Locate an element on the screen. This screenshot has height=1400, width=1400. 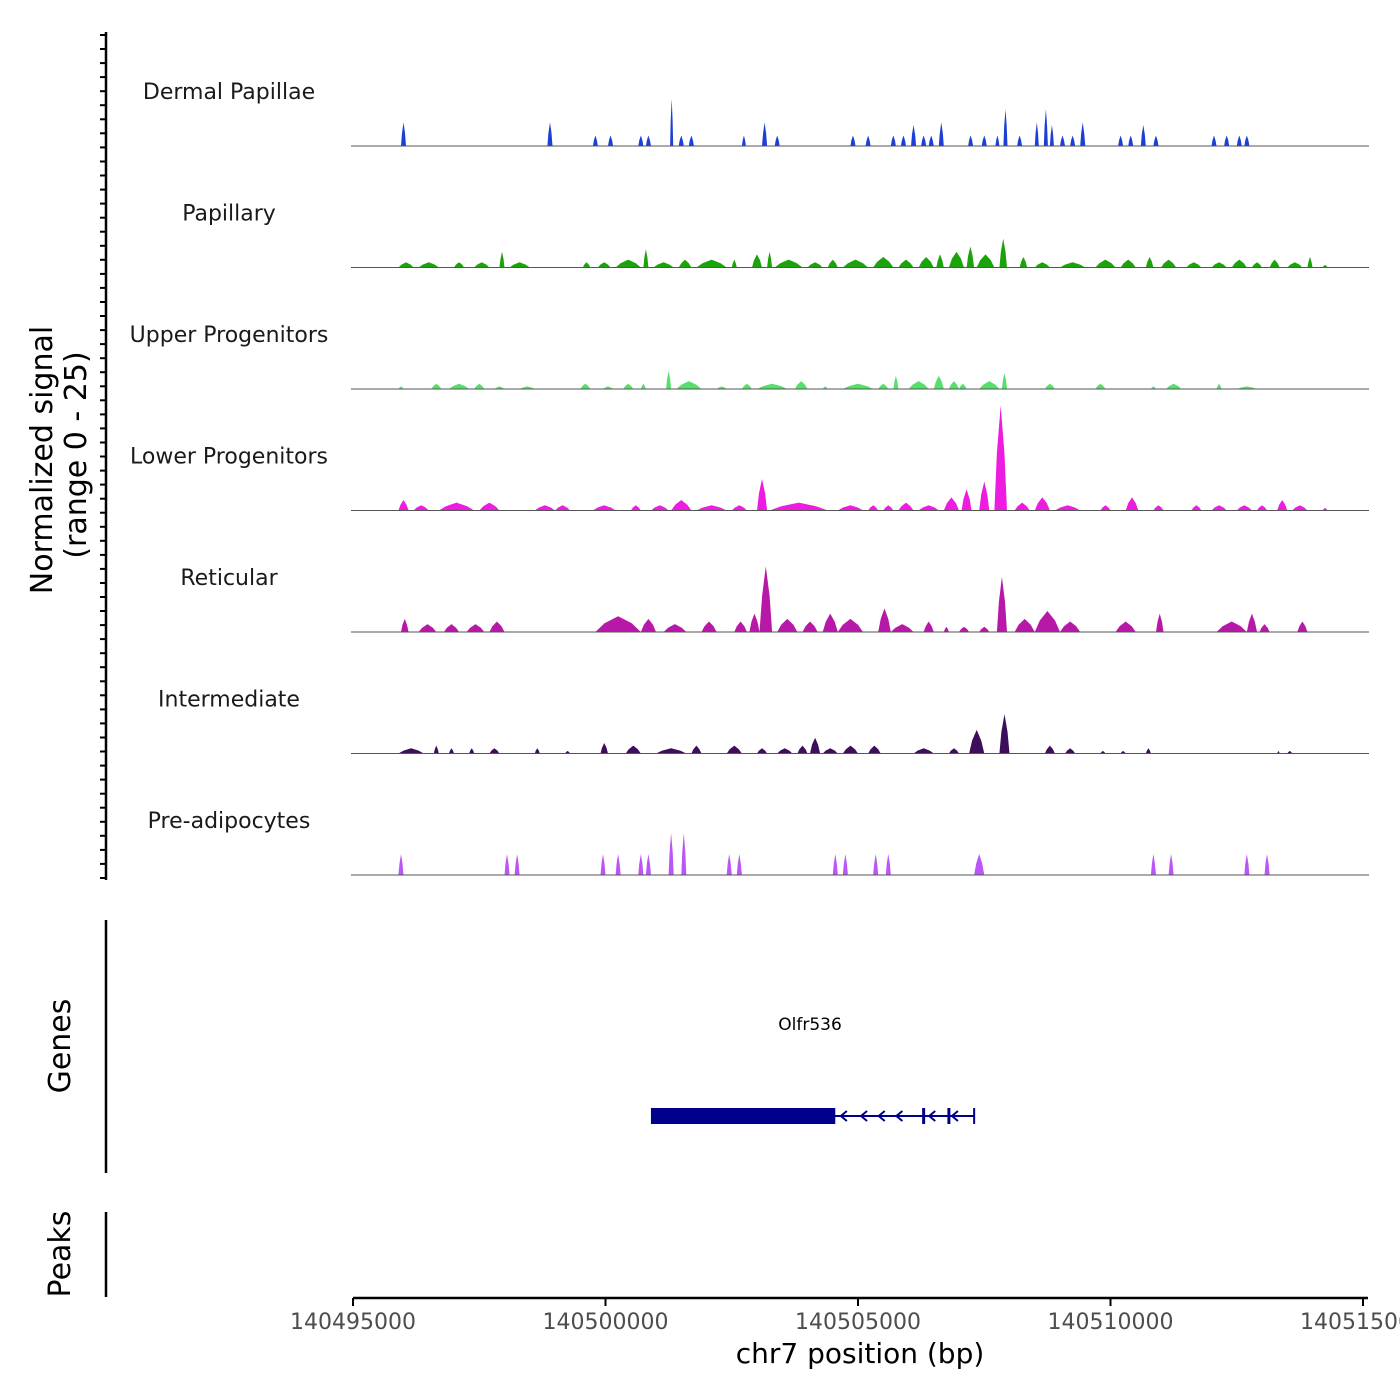
track-label: Upper Progenitors is located at coordinates (229, 335).